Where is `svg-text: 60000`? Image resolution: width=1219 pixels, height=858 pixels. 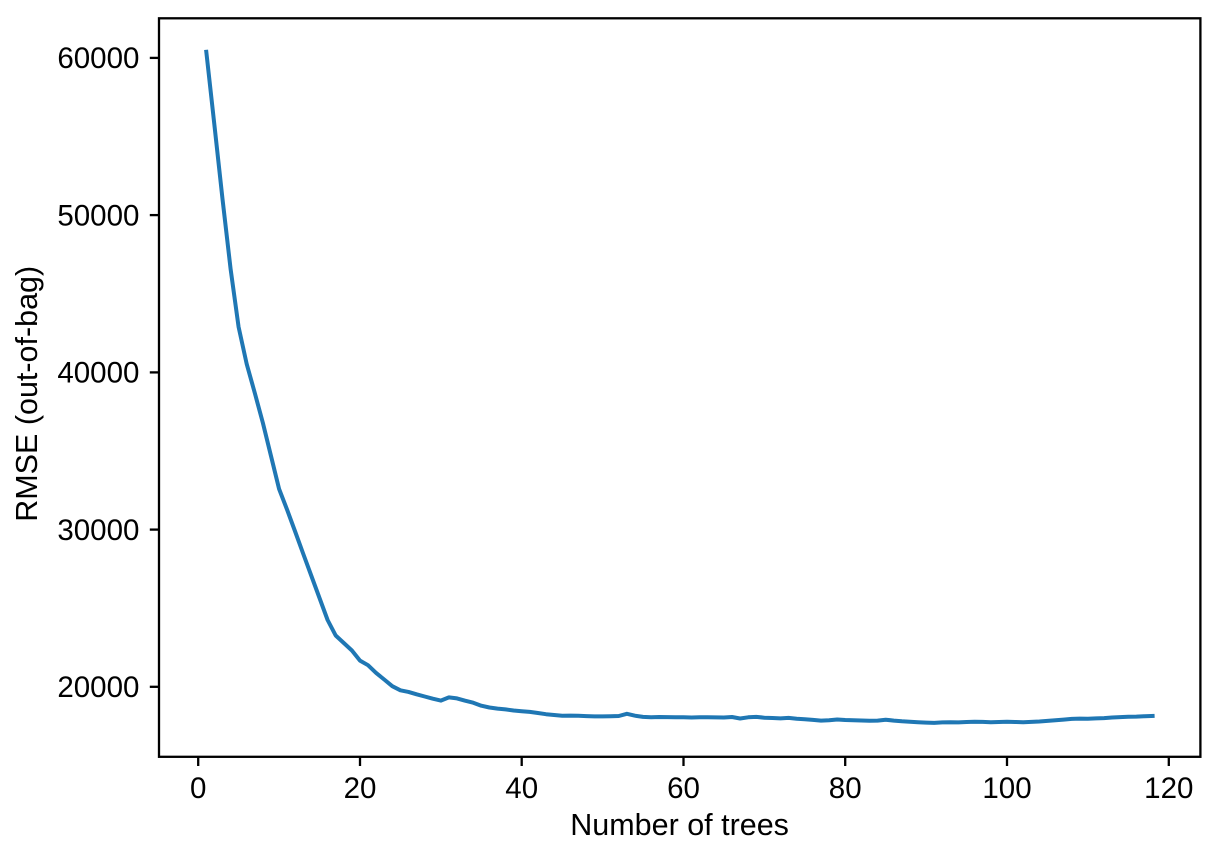 svg-text: 60000 is located at coordinates (98, 58).